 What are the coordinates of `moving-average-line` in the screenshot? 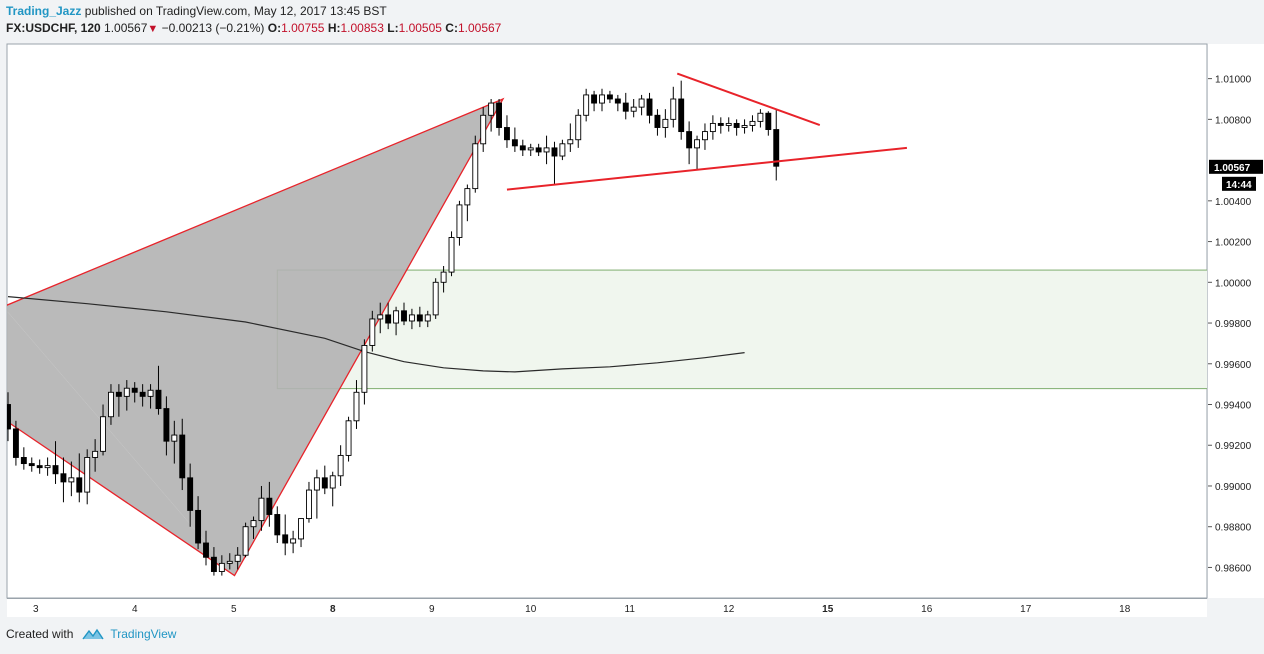 It's located at (376, 334).